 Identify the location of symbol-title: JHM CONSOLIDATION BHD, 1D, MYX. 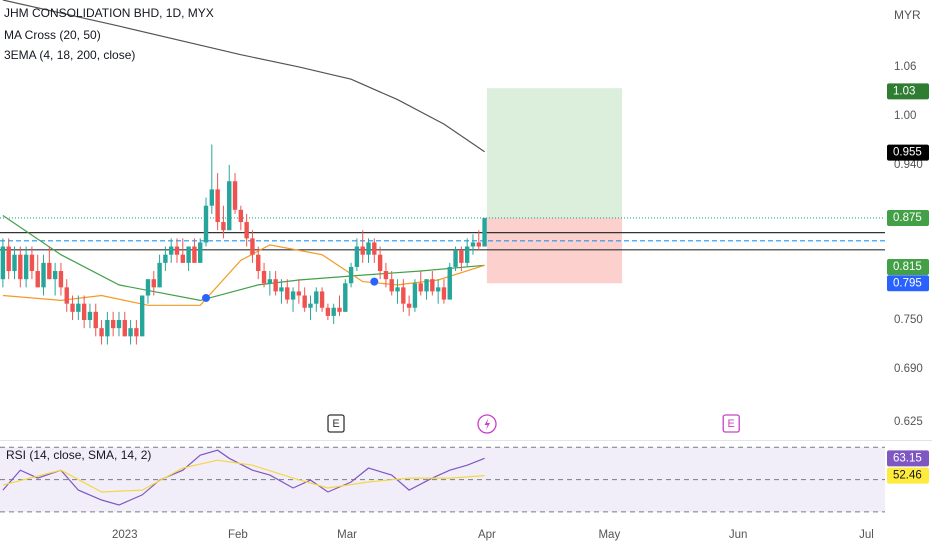
(109, 13).